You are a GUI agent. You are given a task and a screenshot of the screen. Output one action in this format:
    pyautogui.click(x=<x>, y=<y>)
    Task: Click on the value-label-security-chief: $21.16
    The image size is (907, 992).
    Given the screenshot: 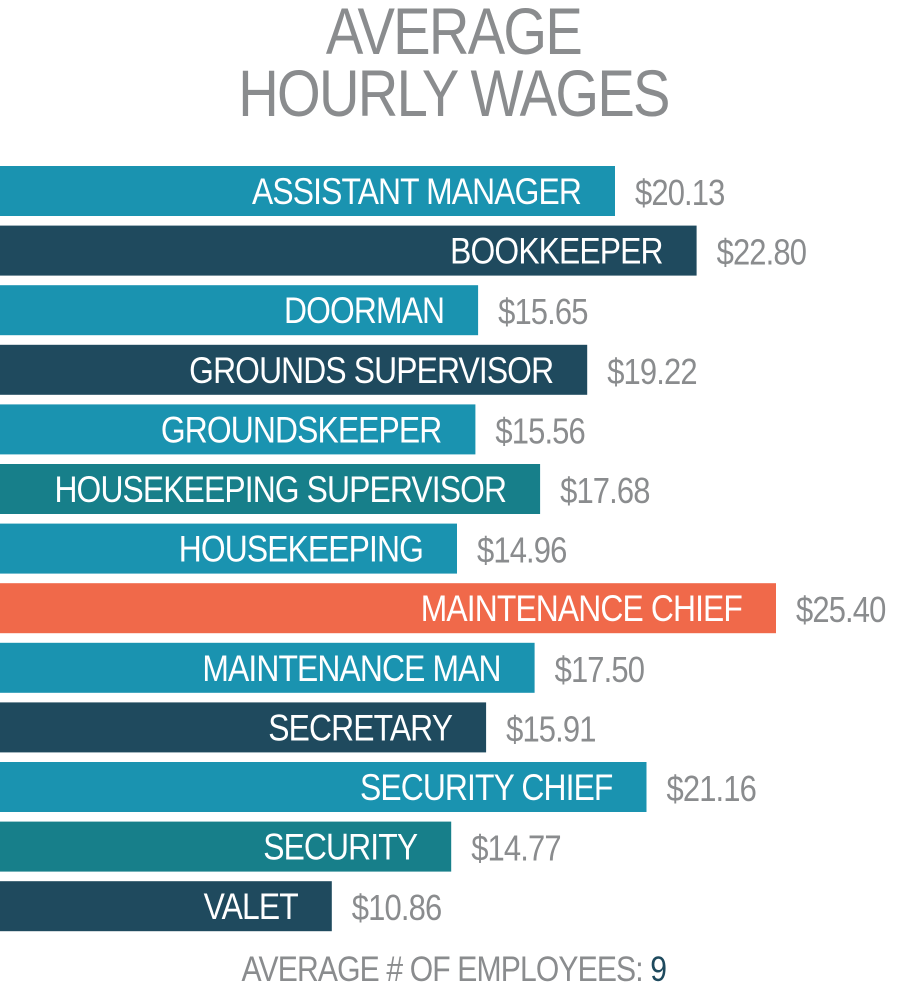 What is the action you would take?
    pyautogui.click(x=712, y=790)
    